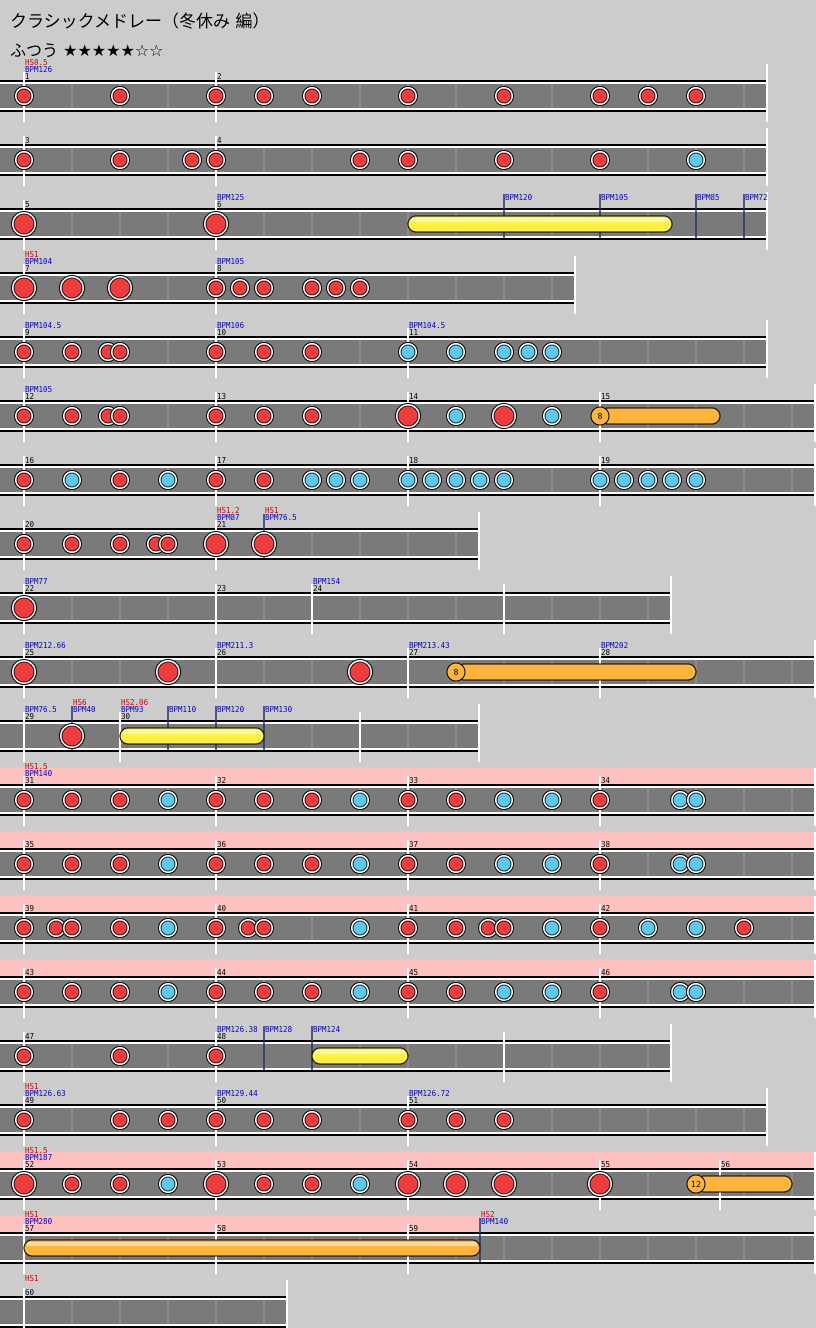 This screenshot has width=816, height=1328. I want to click on bpm-label: BPM211.3, so click(235, 645).